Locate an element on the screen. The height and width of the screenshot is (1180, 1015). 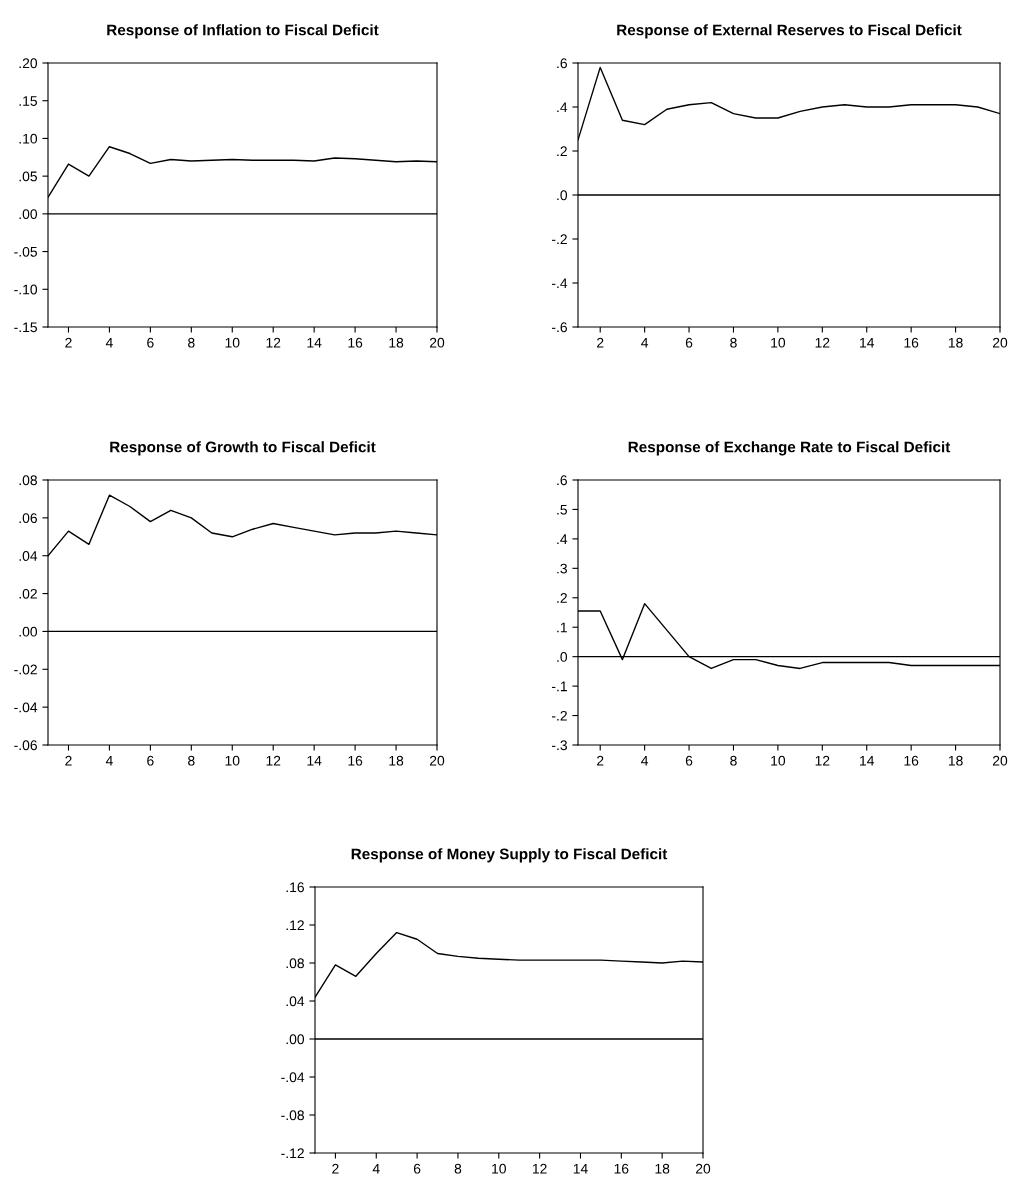
y-tick-label: .15 is located at coordinates (28, 101).